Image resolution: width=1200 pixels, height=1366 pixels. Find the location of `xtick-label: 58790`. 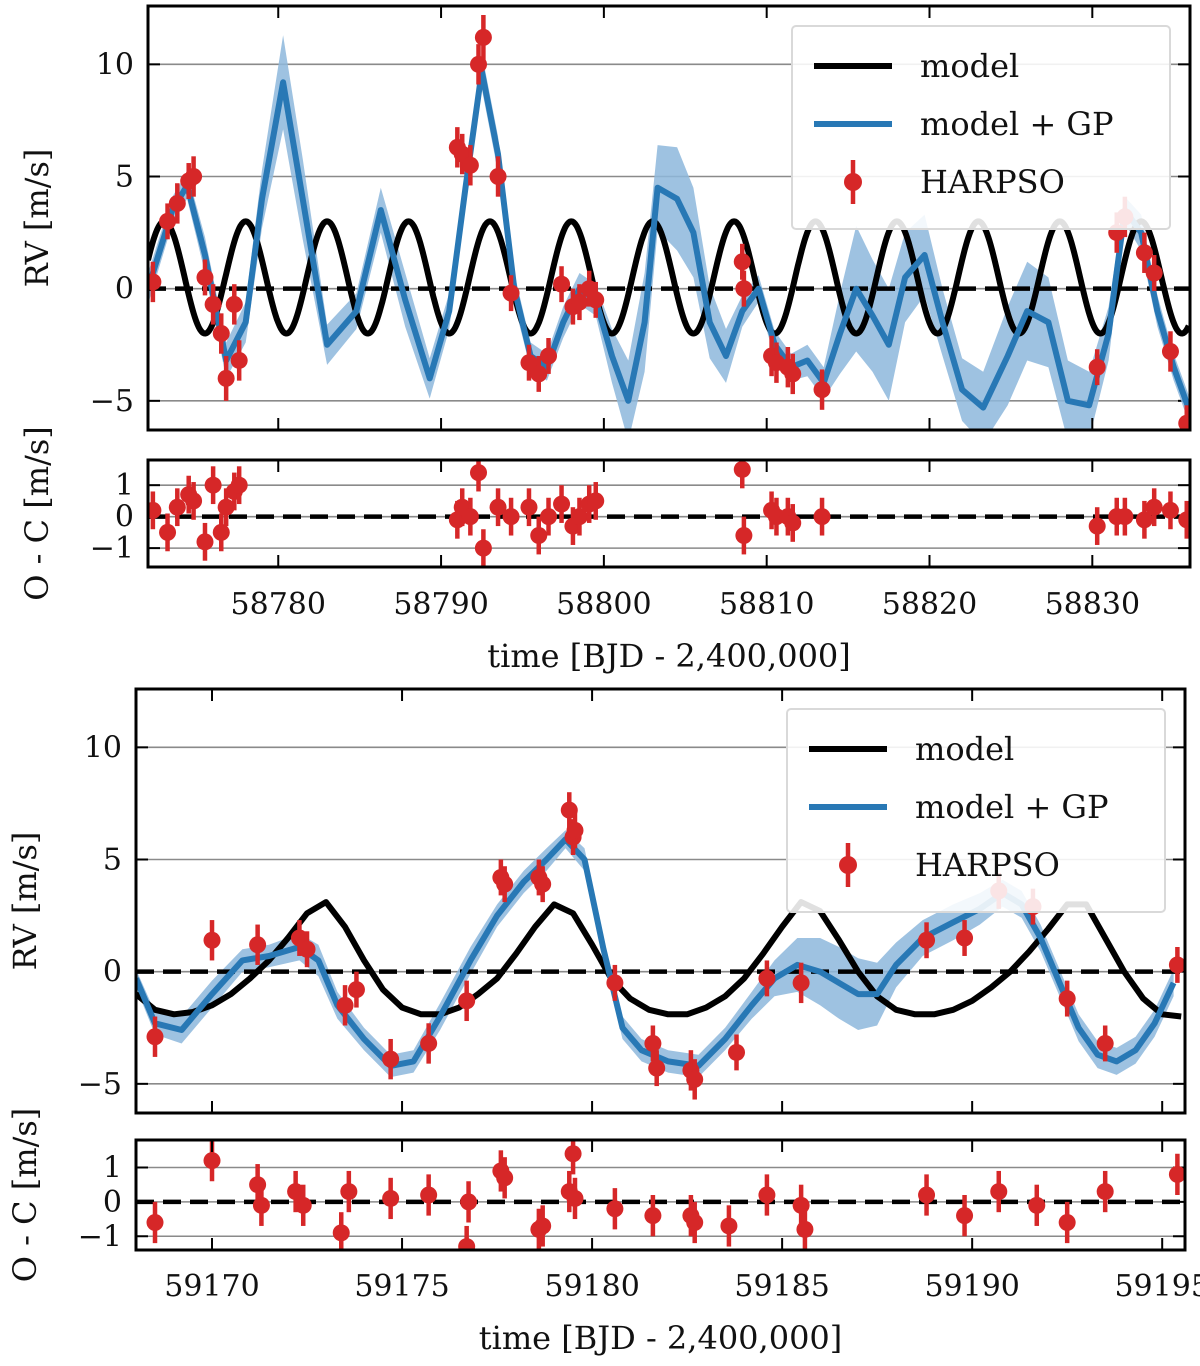

xtick-label: 58790 is located at coordinates (440, 604).